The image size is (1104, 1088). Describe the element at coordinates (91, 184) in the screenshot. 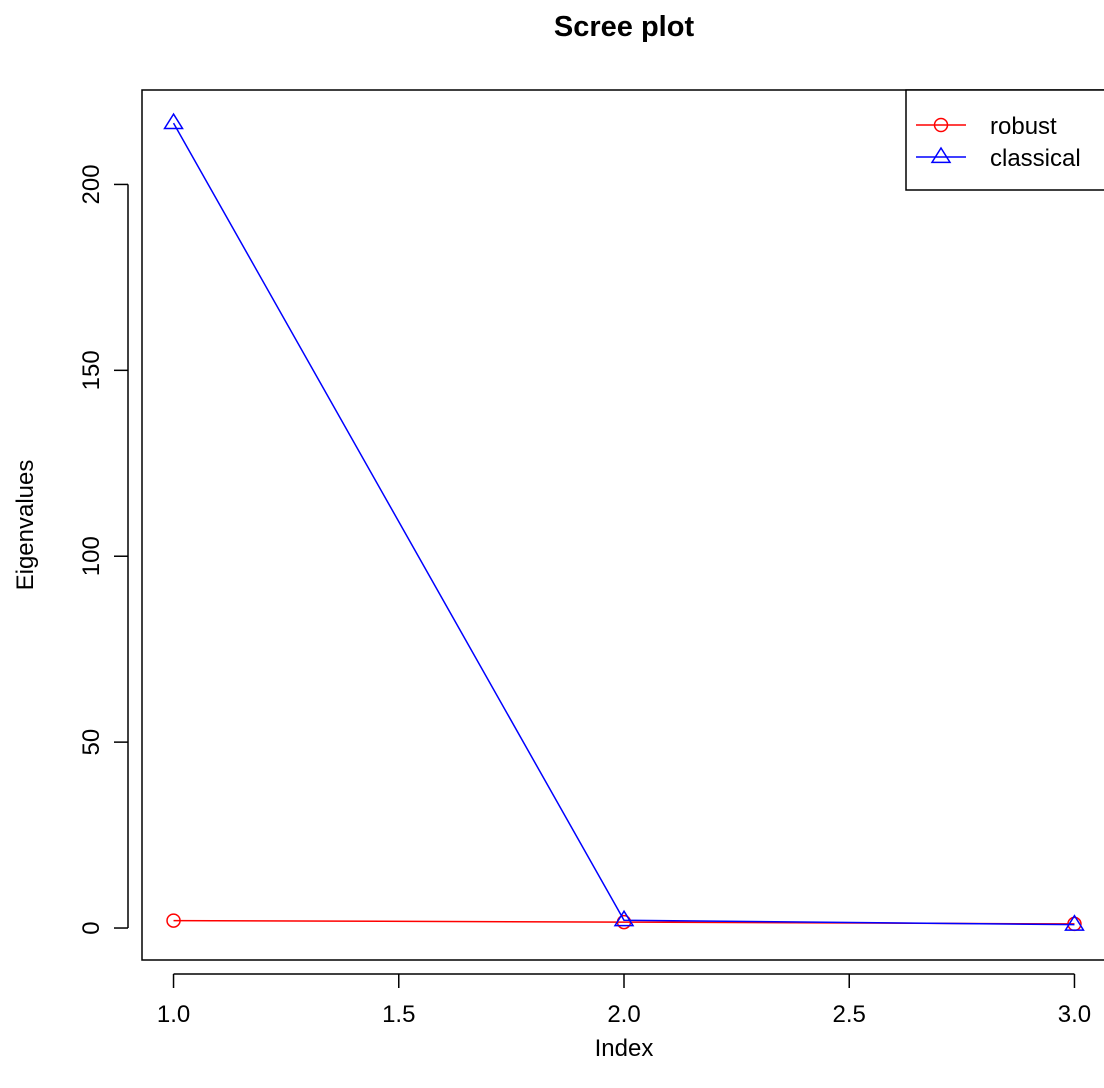

I see `y-tick-label: 200` at that location.